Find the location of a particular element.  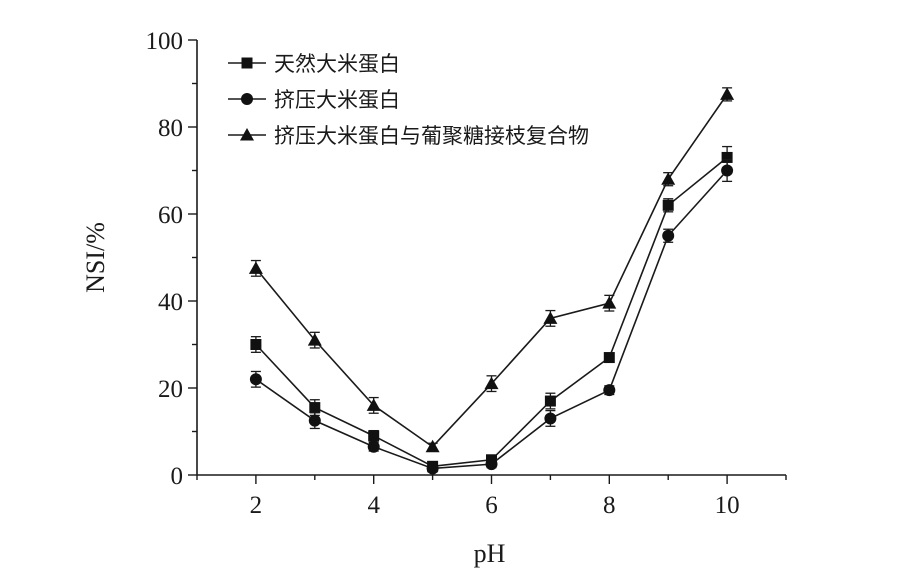

legend-label: 挤压大米蛋白与葡聚糖接枝复合物 is located at coordinates (431, 136).